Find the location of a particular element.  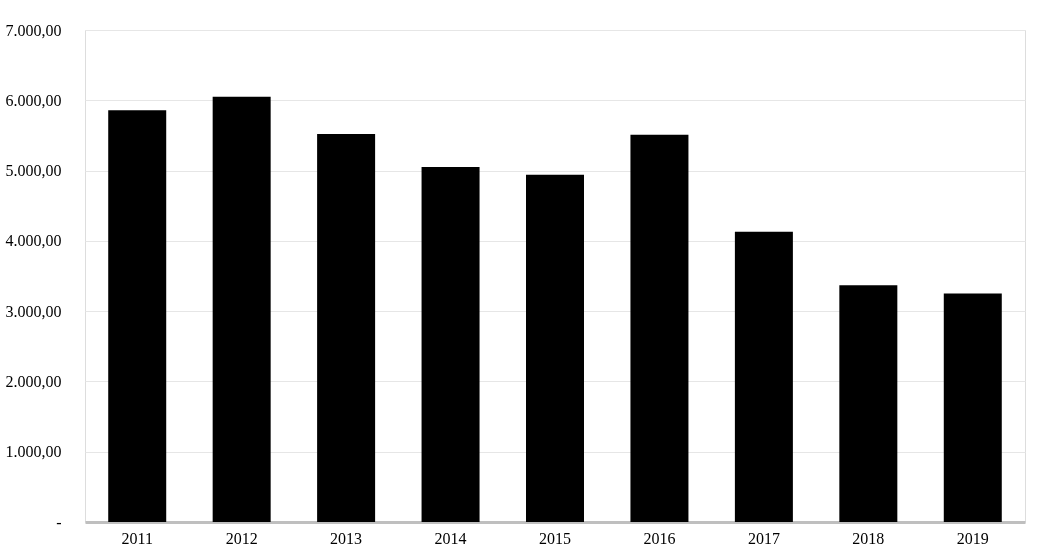

x-tick-label: 2011 is located at coordinates (137, 538).